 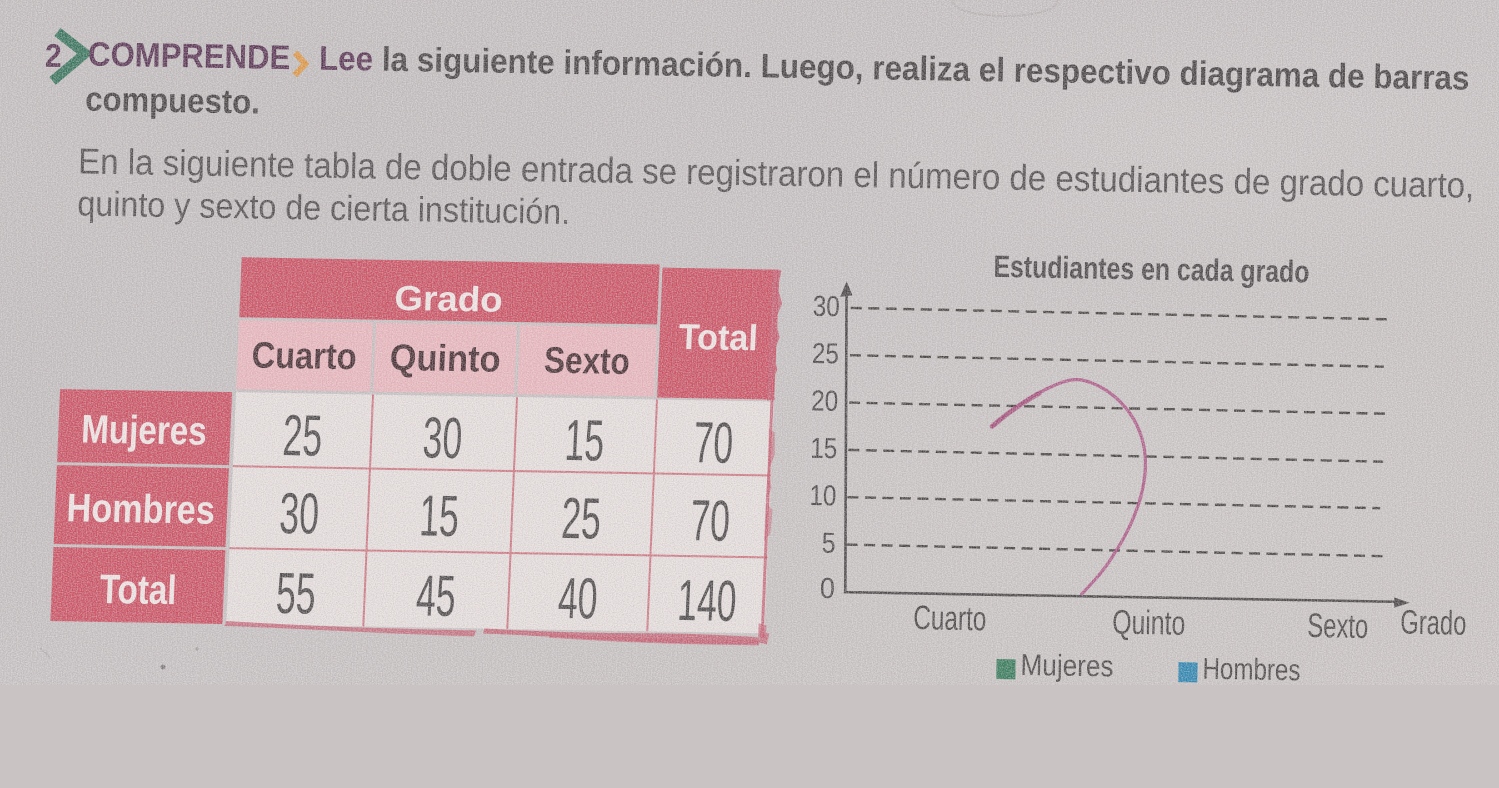 I want to click on svg-text: 25, so click(x=826, y=354).